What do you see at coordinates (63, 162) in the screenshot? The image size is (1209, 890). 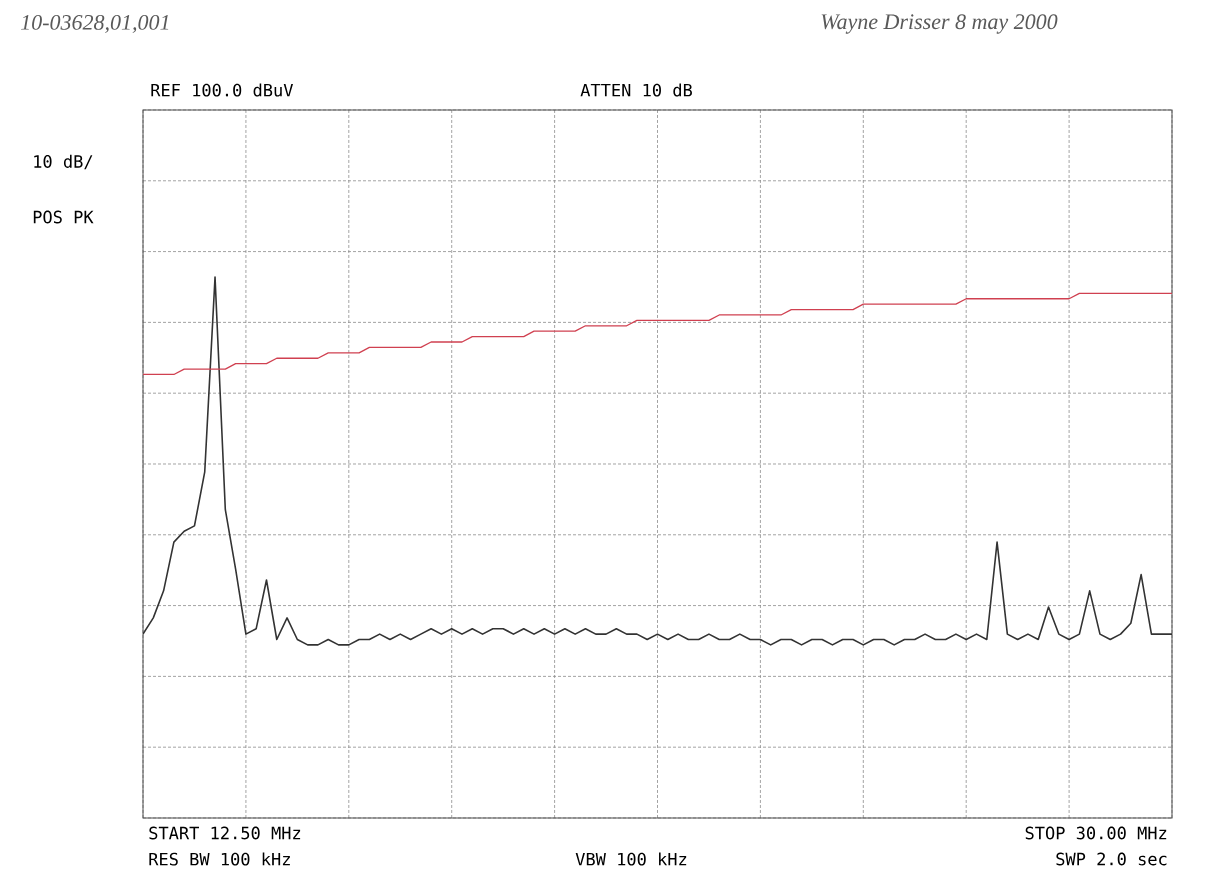 I see `text: 10 dB/` at bounding box center [63, 162].